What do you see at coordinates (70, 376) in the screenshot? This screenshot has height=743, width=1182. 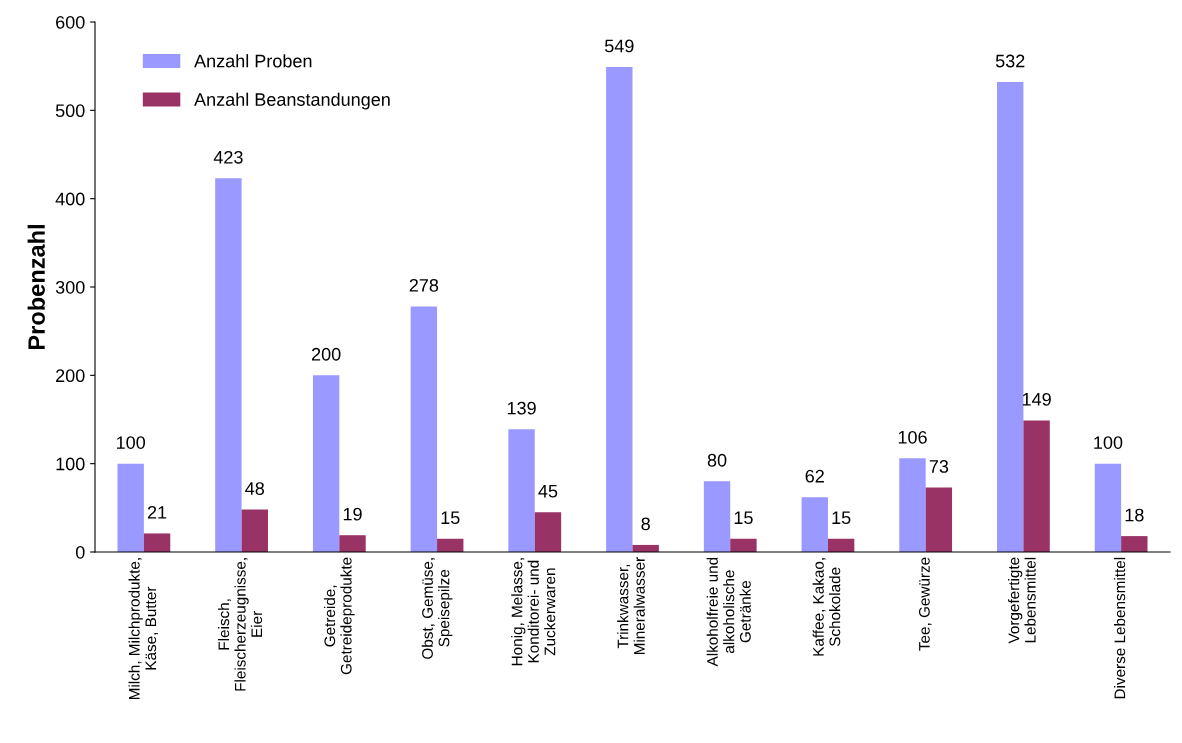 I see `y-tick-label: 200` at bounding box center [70, 376].